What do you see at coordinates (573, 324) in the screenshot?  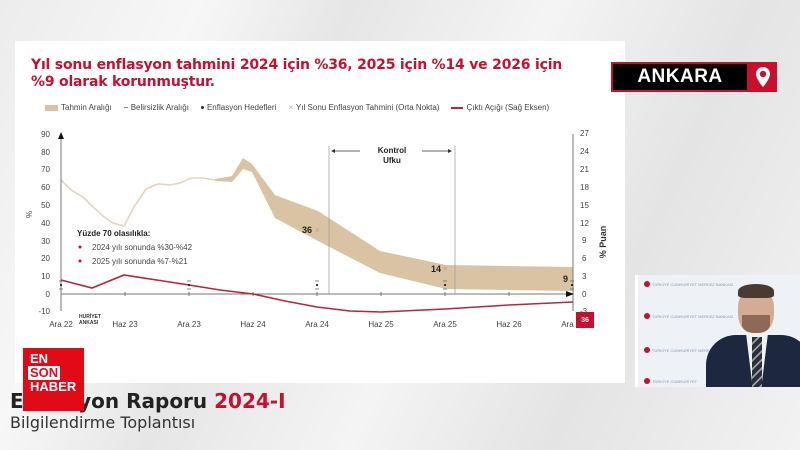 I see `svg-text: Ara 26` at bounding box center [573, 324].